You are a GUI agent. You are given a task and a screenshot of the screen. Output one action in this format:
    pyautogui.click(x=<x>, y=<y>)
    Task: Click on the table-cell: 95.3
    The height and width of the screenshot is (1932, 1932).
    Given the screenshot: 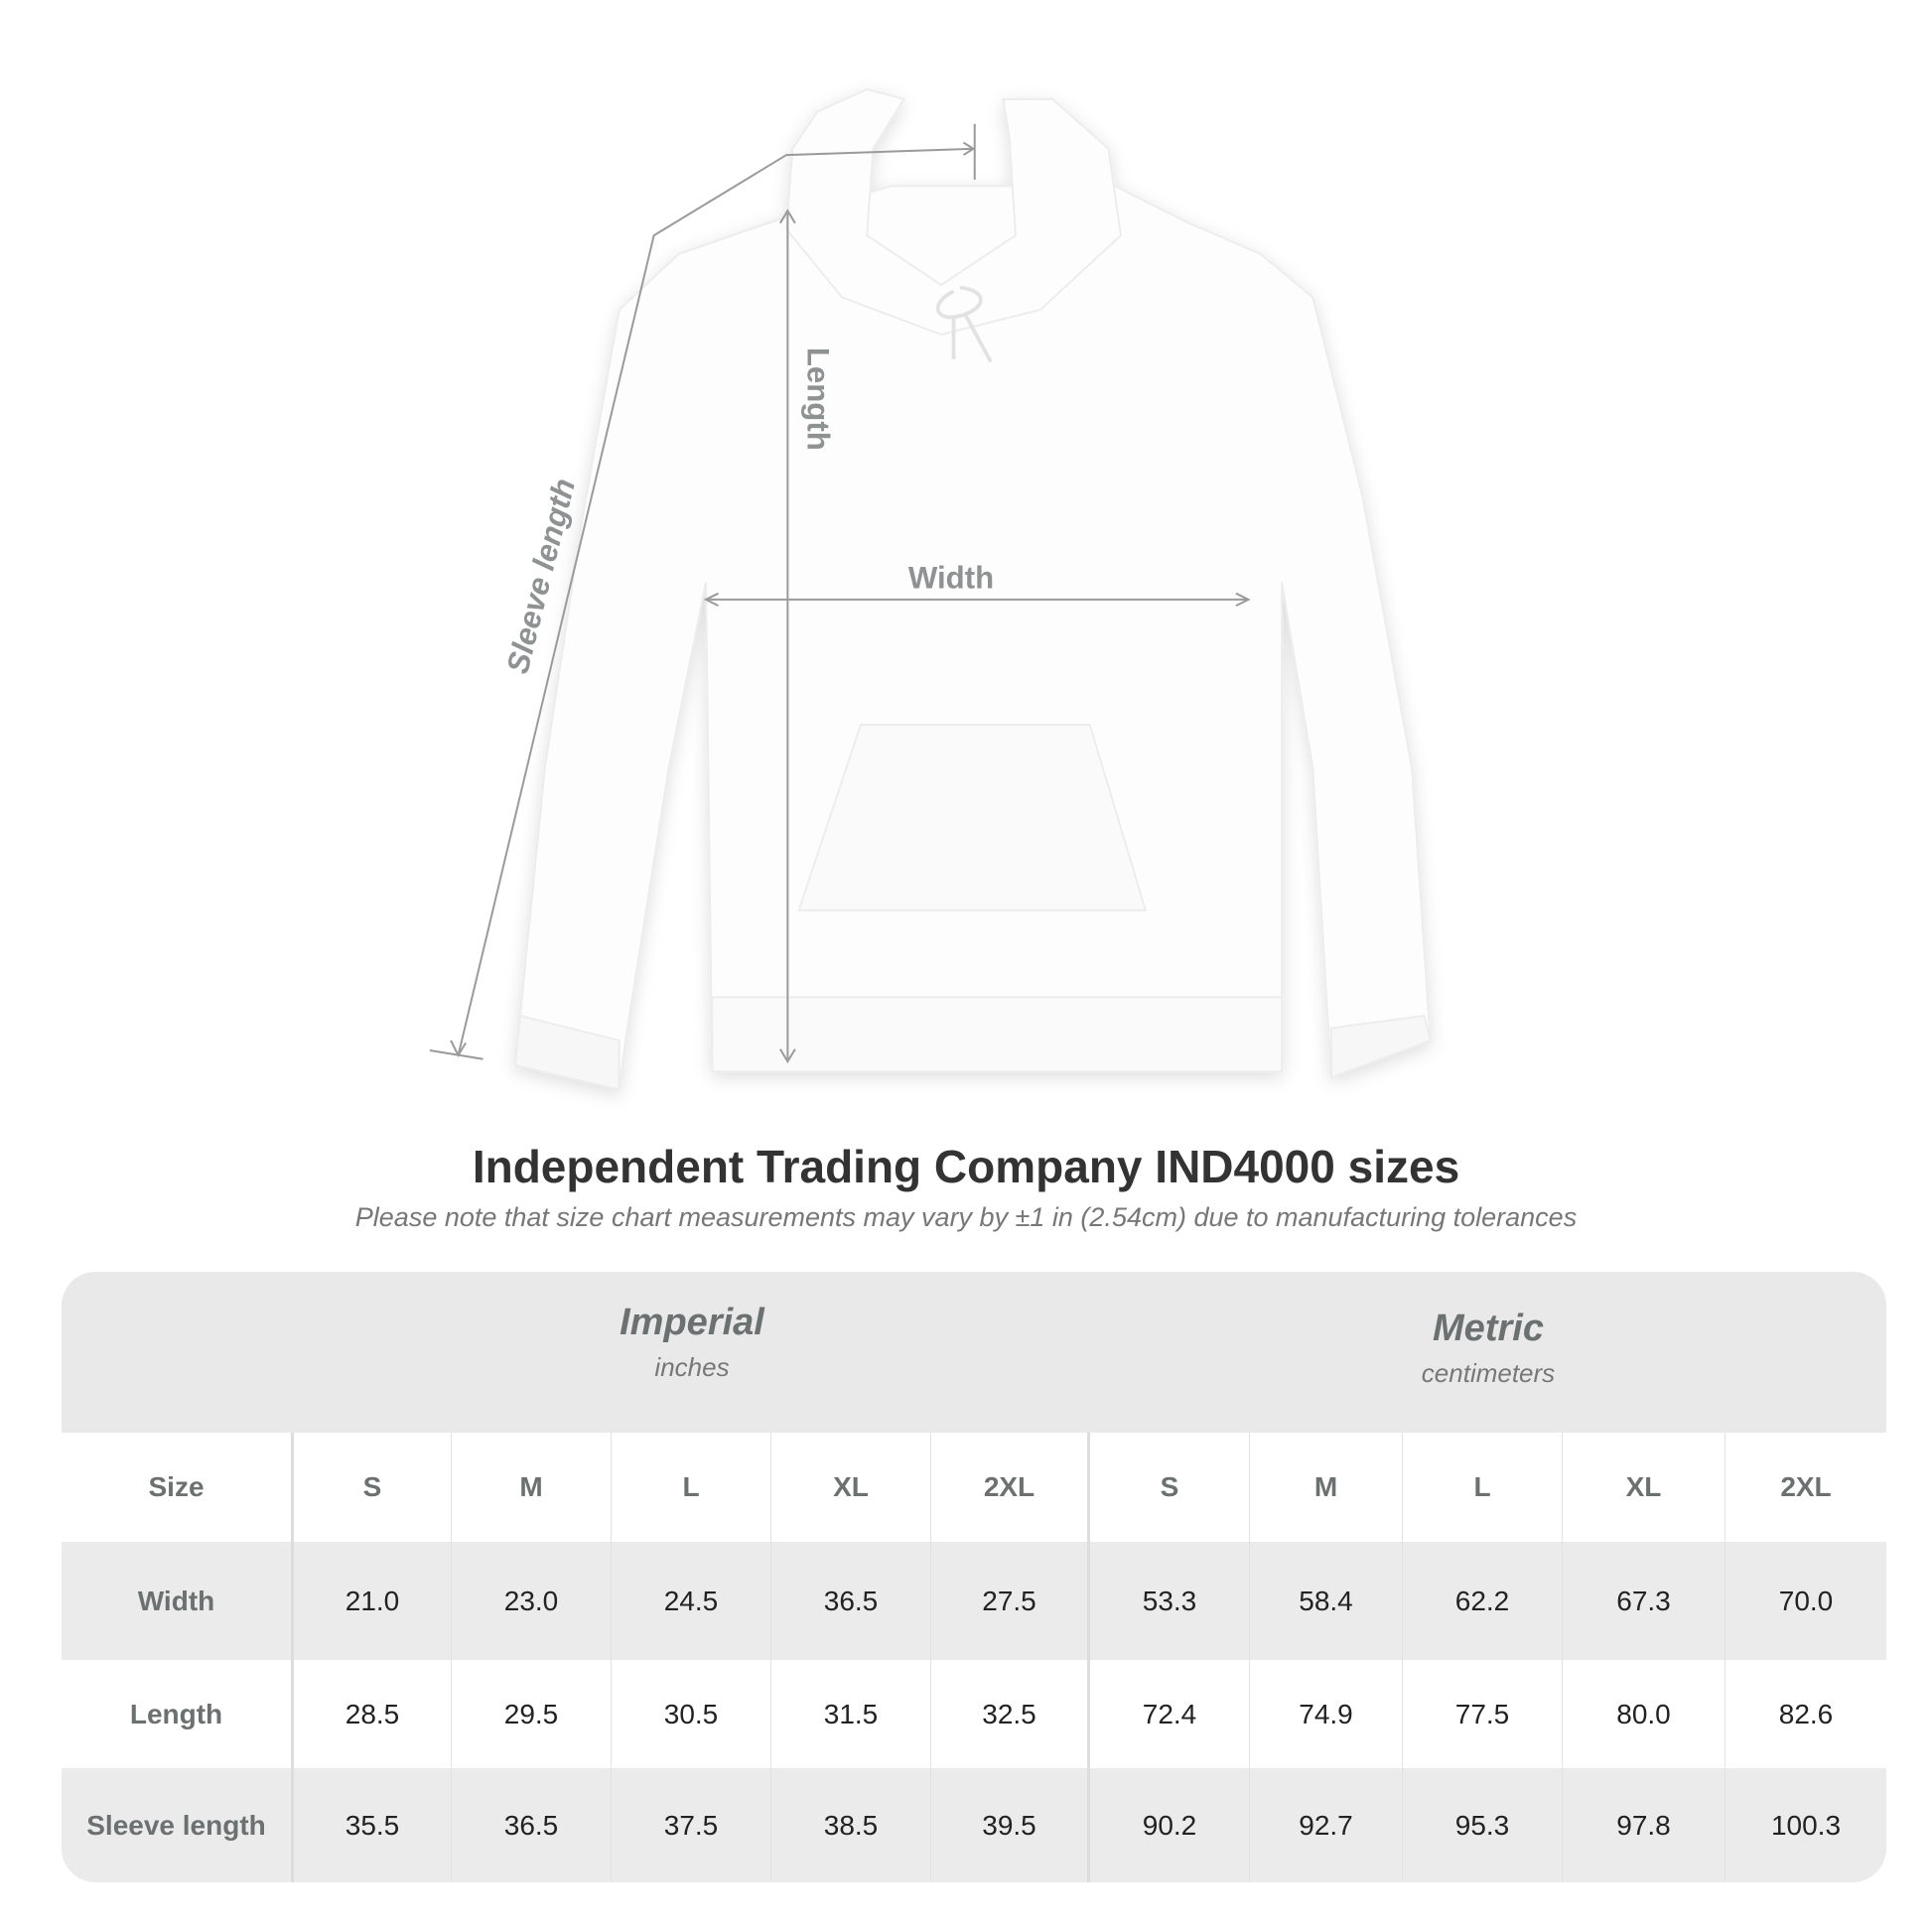 What is the action you would take?
    pyautogui.click(x=1483, y=1825)
    